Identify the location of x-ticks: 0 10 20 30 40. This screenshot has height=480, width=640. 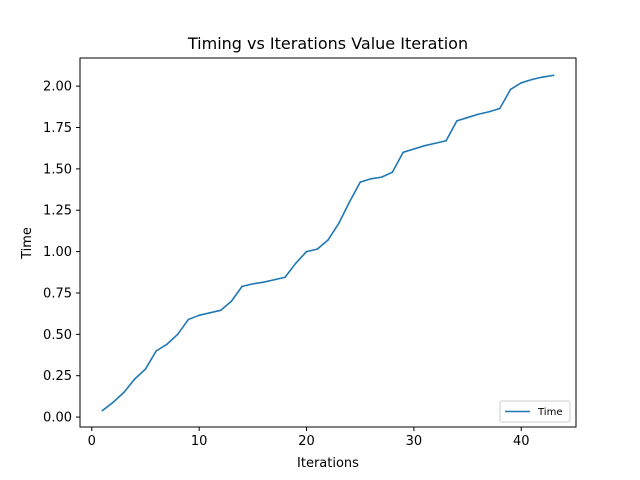
(309, 438).